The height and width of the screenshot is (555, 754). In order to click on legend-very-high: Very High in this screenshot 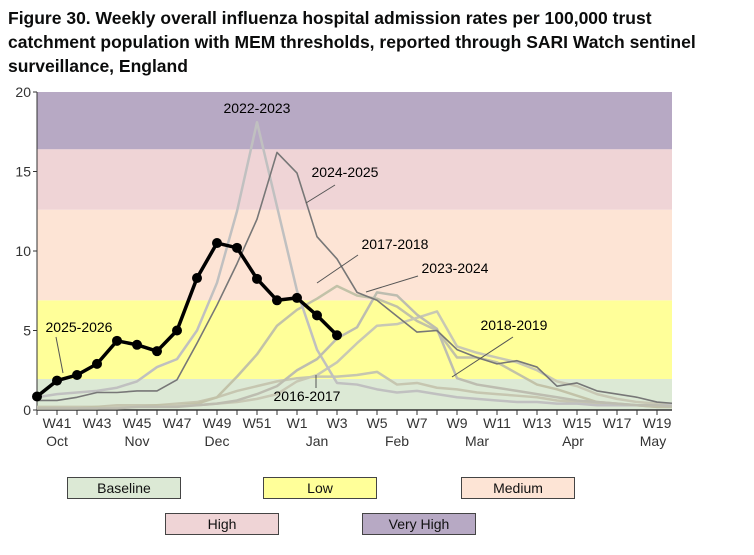, I will do `click(419, 524)`.